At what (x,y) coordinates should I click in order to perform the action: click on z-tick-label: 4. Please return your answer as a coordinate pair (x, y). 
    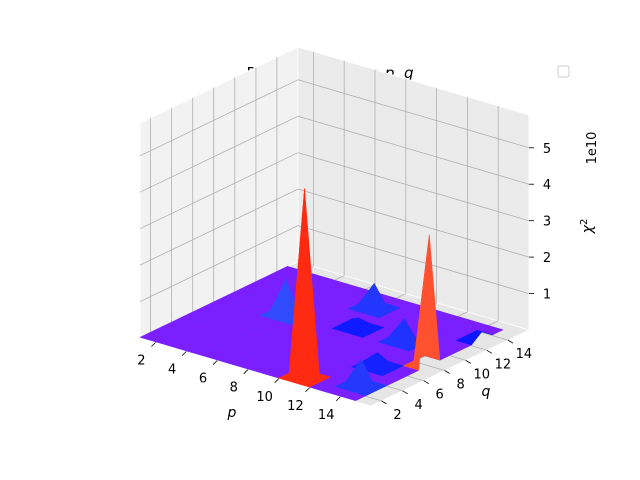
    Looking at the image, I should click on (547, 185).